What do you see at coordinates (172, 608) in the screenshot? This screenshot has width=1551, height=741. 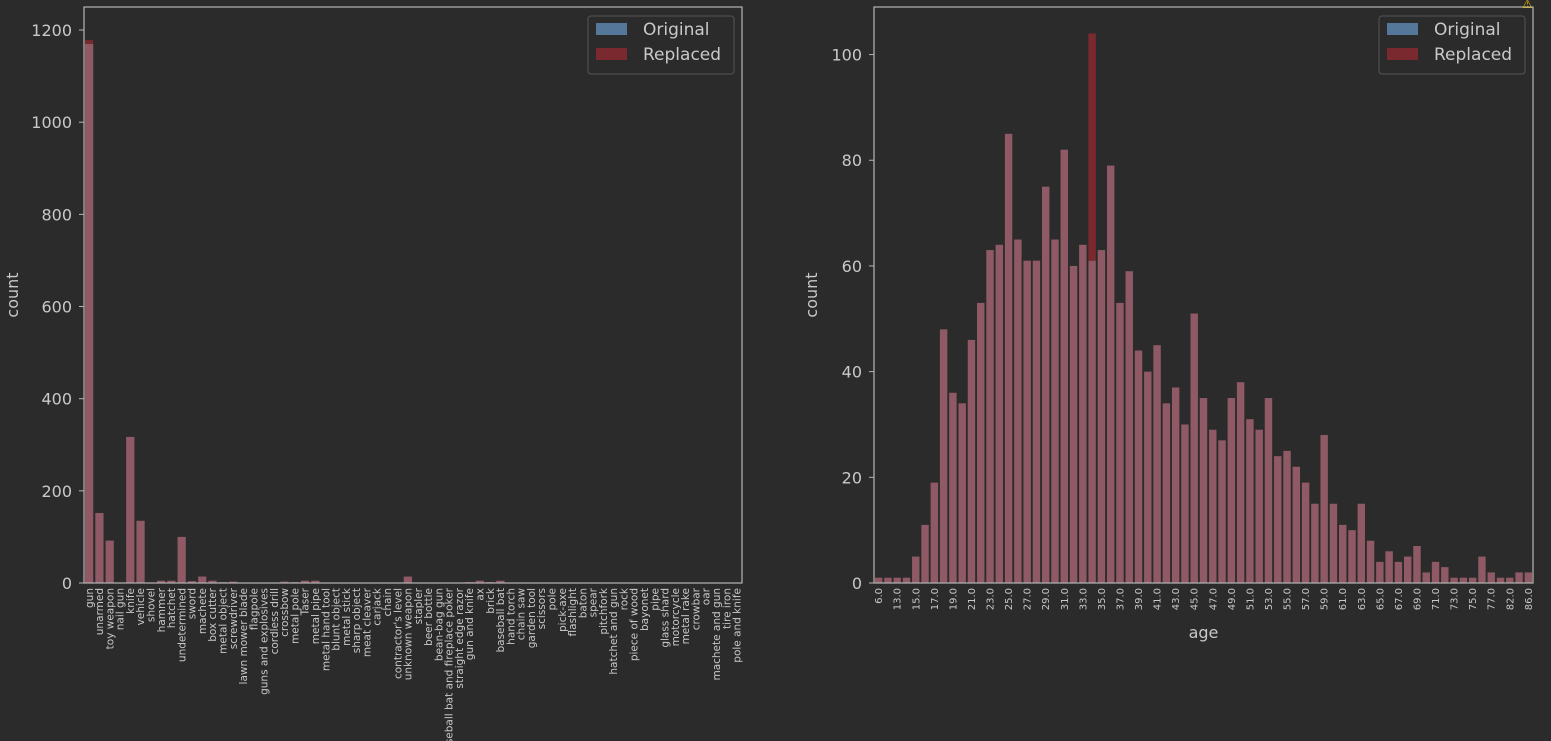 I see `x-tick-label: hatchet` at bounding box center [172, 608].